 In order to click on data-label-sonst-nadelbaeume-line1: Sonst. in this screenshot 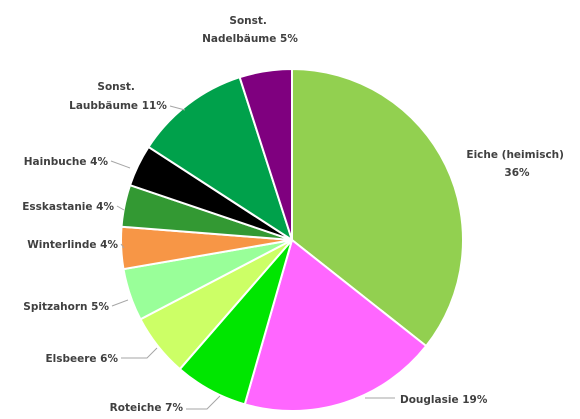, I will do `click(248, 21)`.